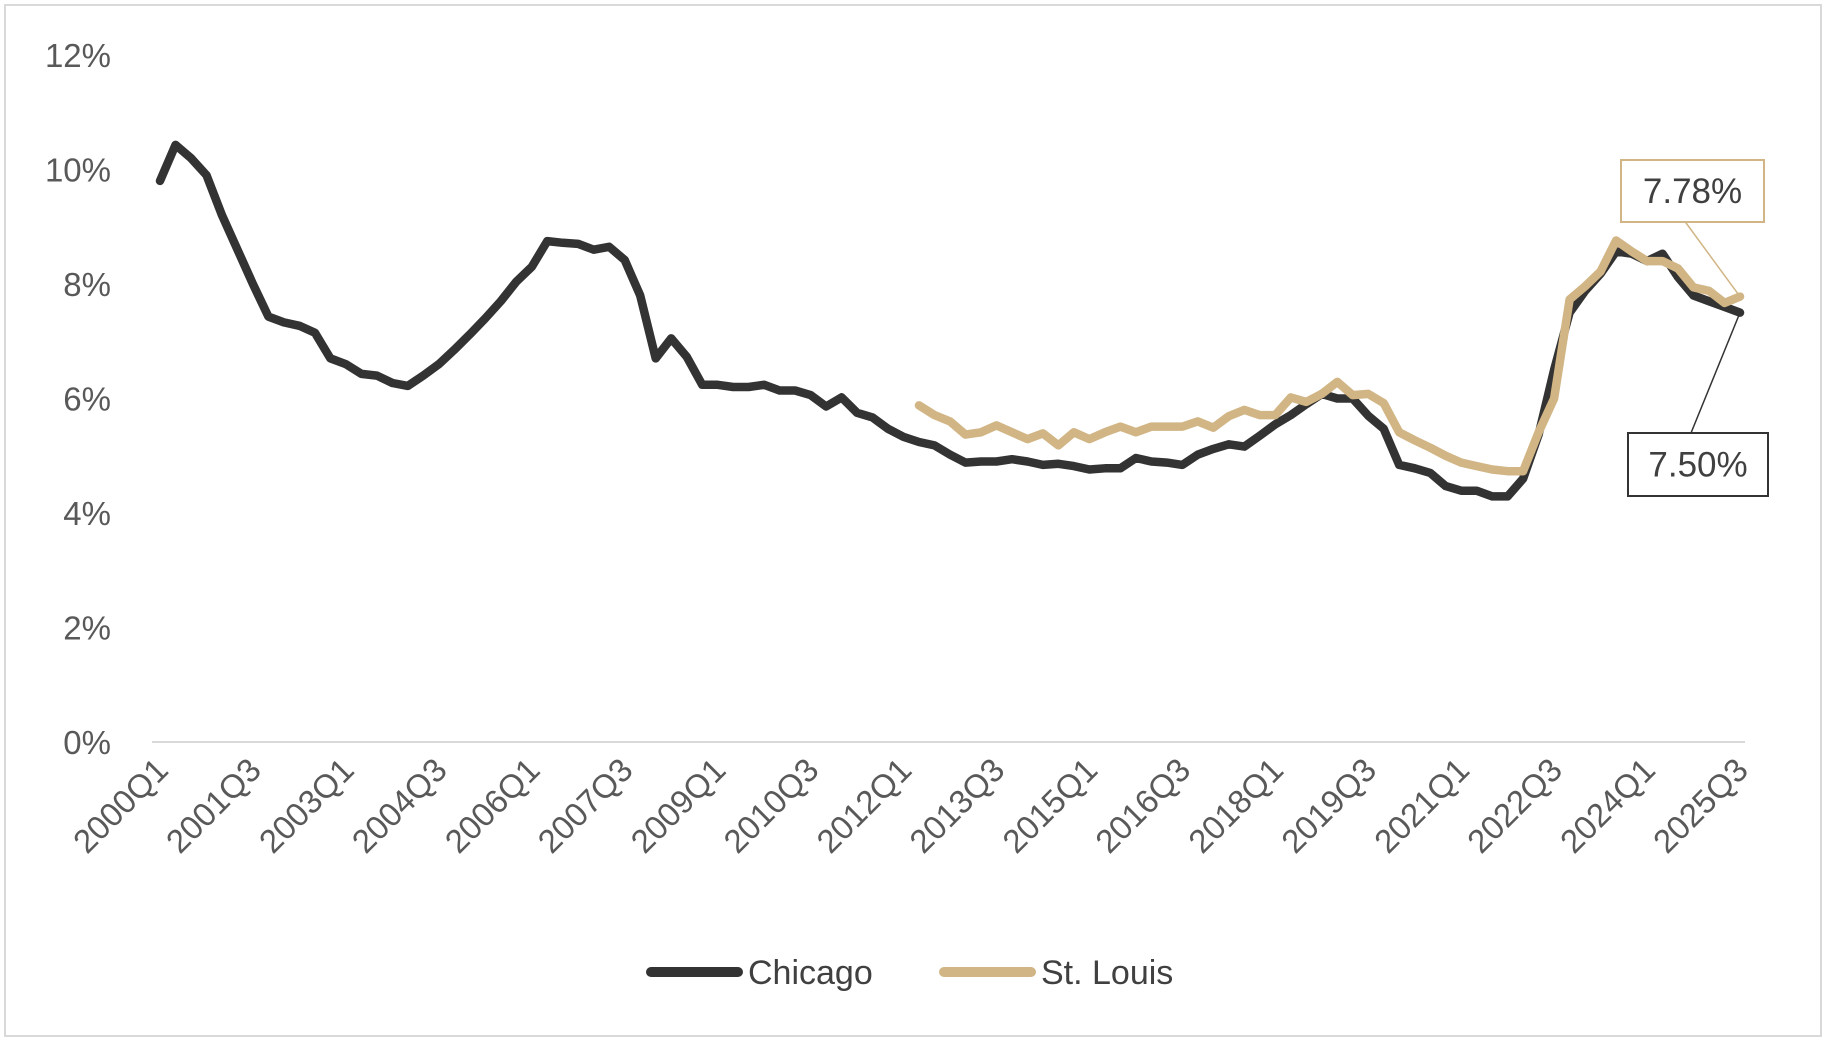  I want to click on x-tick-label: 2012Q1, so click(863, 805).